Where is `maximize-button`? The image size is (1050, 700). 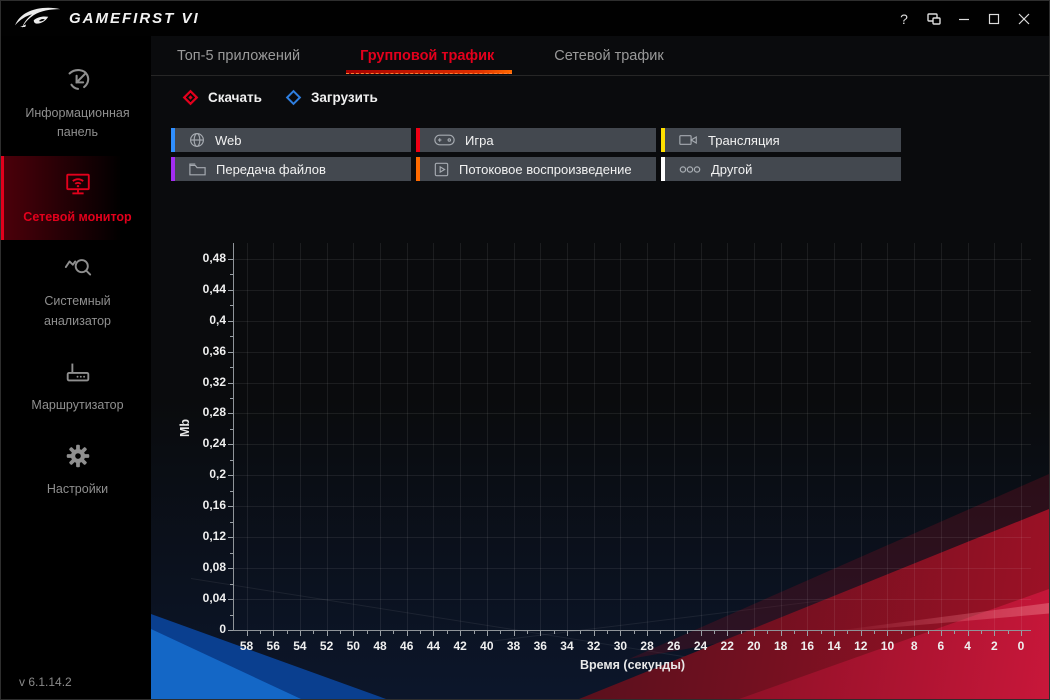 maximize-button is located at coordinates (994, 19).